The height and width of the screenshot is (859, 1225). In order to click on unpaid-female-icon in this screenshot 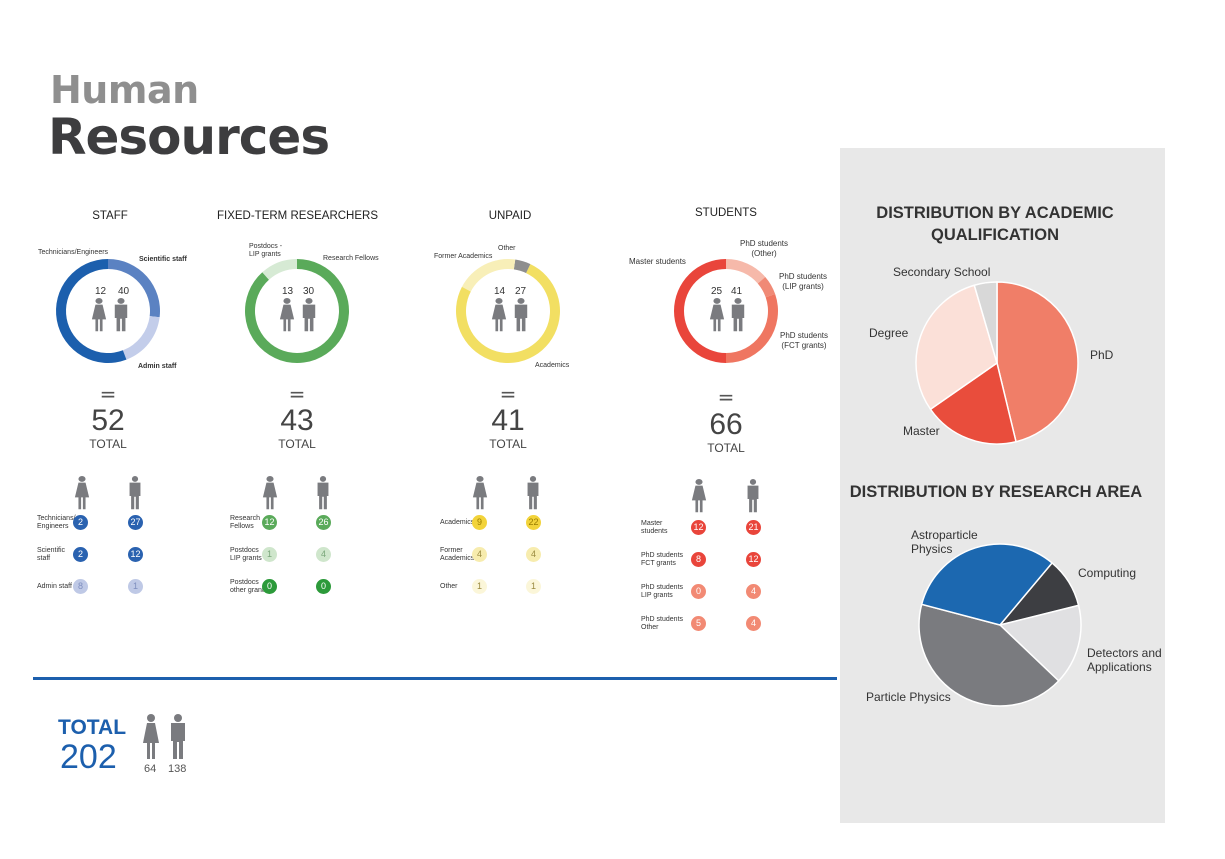, I will do `click(499, 315)`.